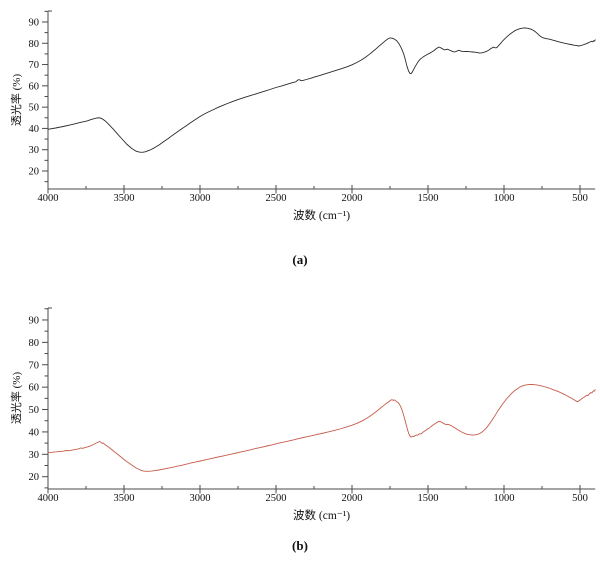 This screenshot has height=566, width=600. I want to click on caption-a: (a), so click(300, 259).